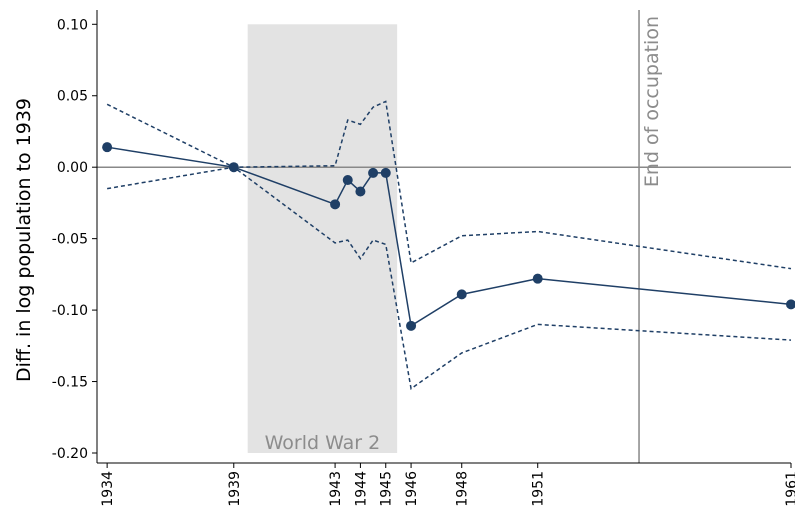 The width and height of the screenshot is (795, 519). Describe the element at coordinates (70, 383) in the screenshot. I see `y-tick-label: -0.15` at that location.